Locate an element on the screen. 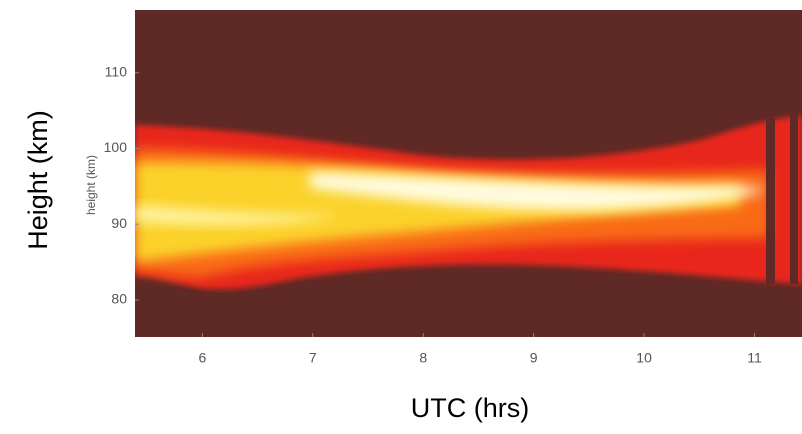 The image size is (802, 434). x-tick-label: 8 is located at coordinates (423, 358).